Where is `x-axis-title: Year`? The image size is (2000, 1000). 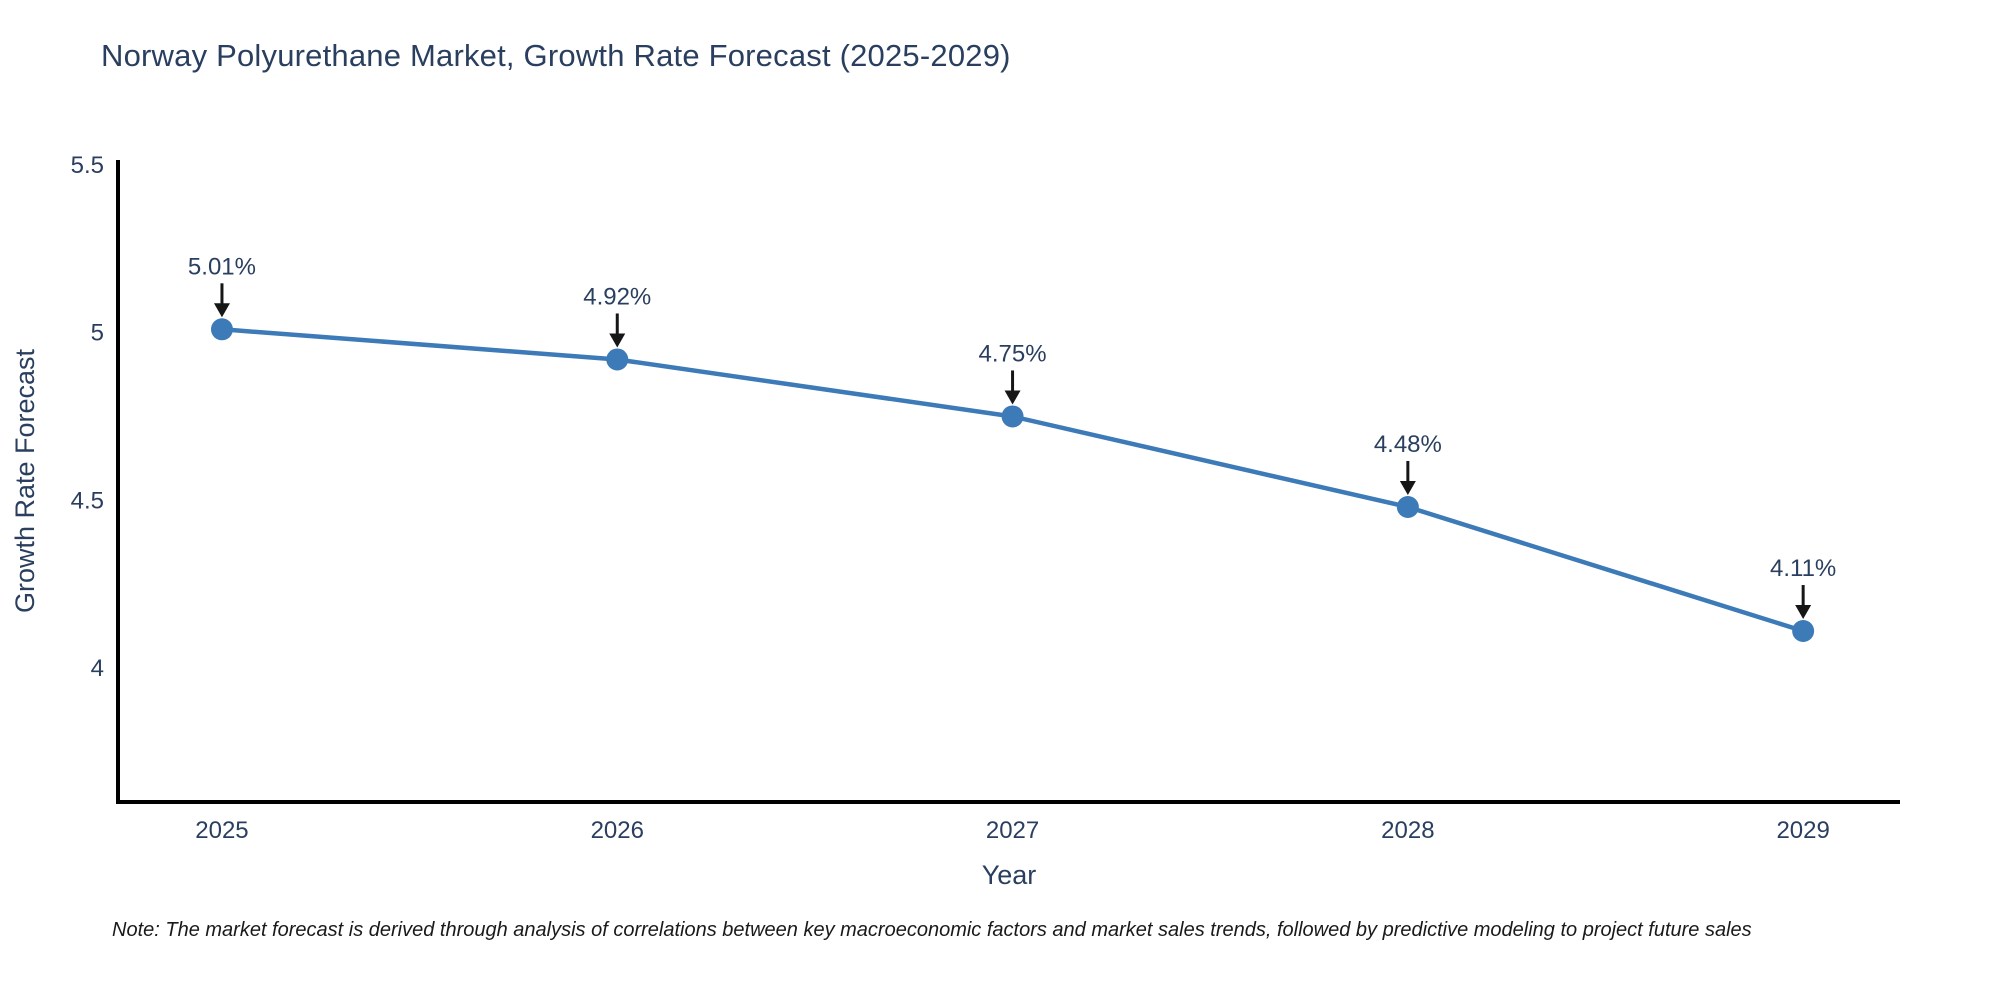
x-axis-title: Year is located at coordinates (1009, 875).